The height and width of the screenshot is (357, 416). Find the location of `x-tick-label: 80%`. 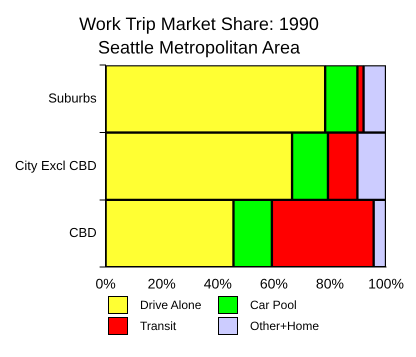

x-tick-label: 80% is located at coordinates (330, 283).